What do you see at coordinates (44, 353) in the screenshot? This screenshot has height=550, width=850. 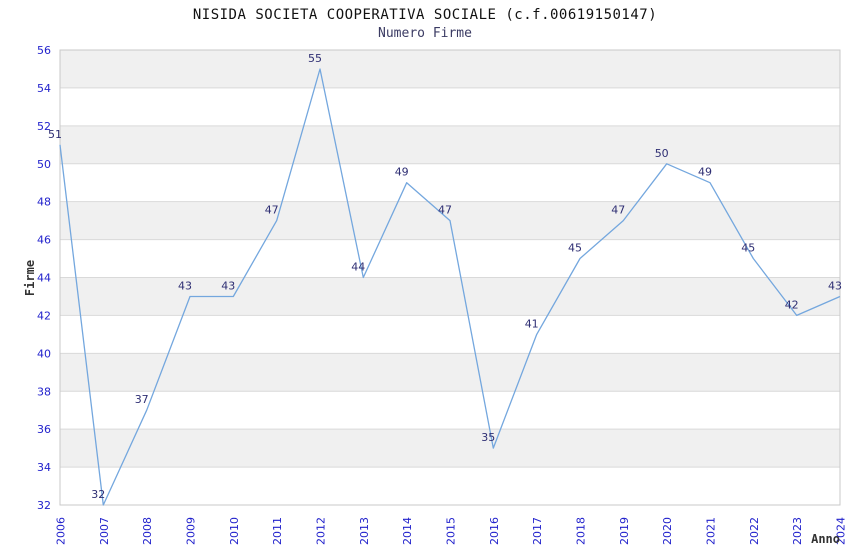 I see `svg-text: 40` at bounding box center [44, 353].